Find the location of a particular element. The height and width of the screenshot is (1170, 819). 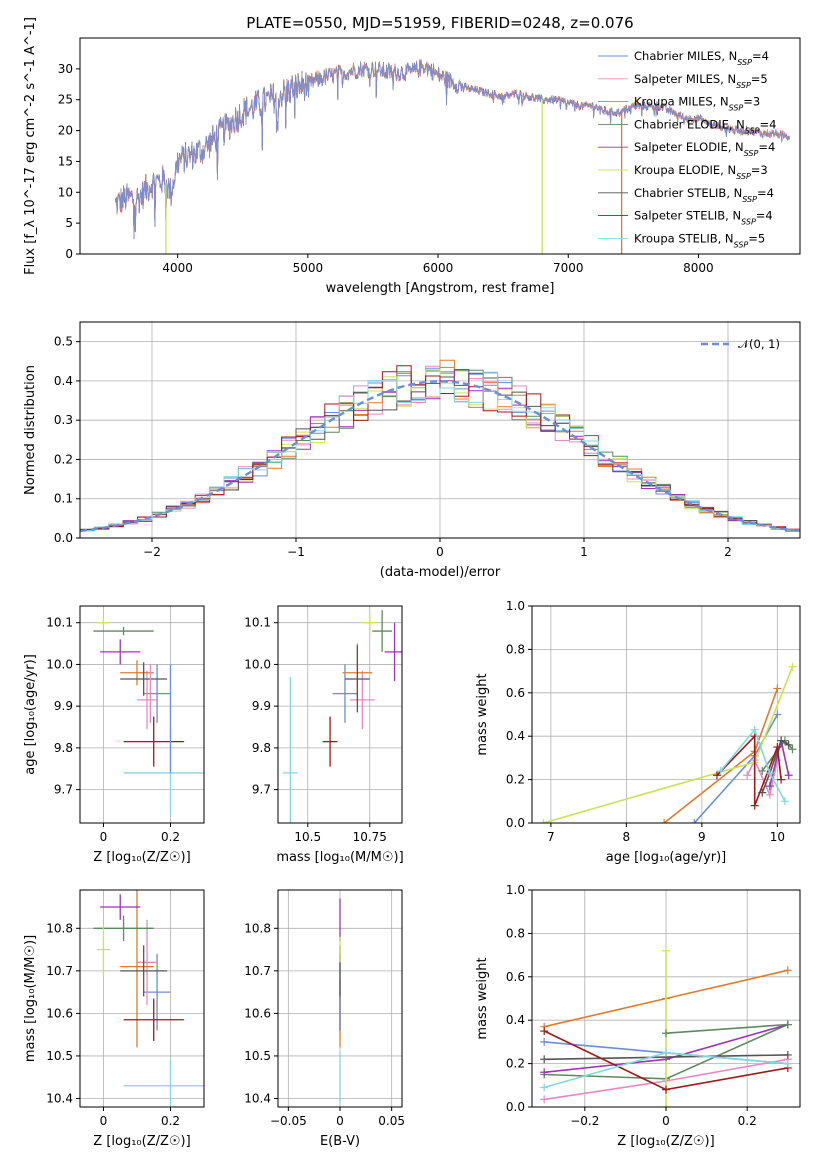

y-axis-label: age [log₁₀(age/yr)] is located at coordinates (30, 714).